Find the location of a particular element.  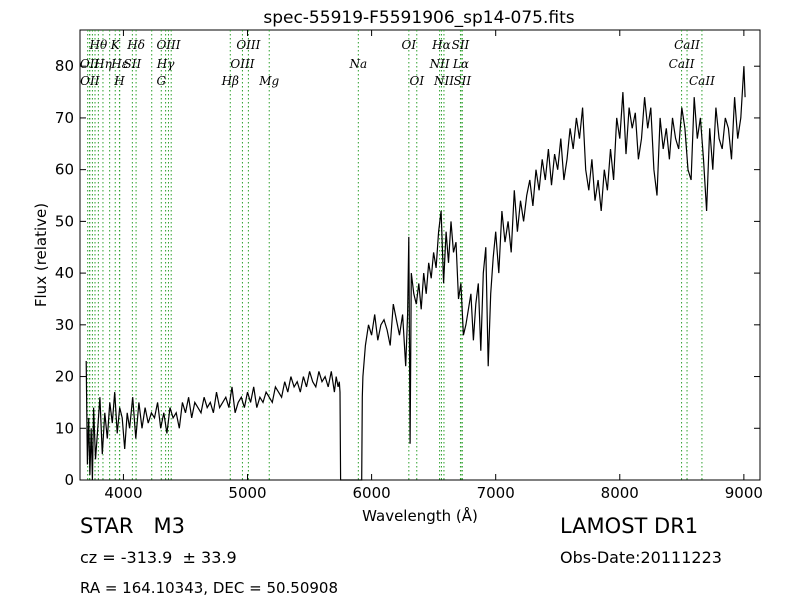

x-tick-label: 6000 is located at coordinates (372, 493).